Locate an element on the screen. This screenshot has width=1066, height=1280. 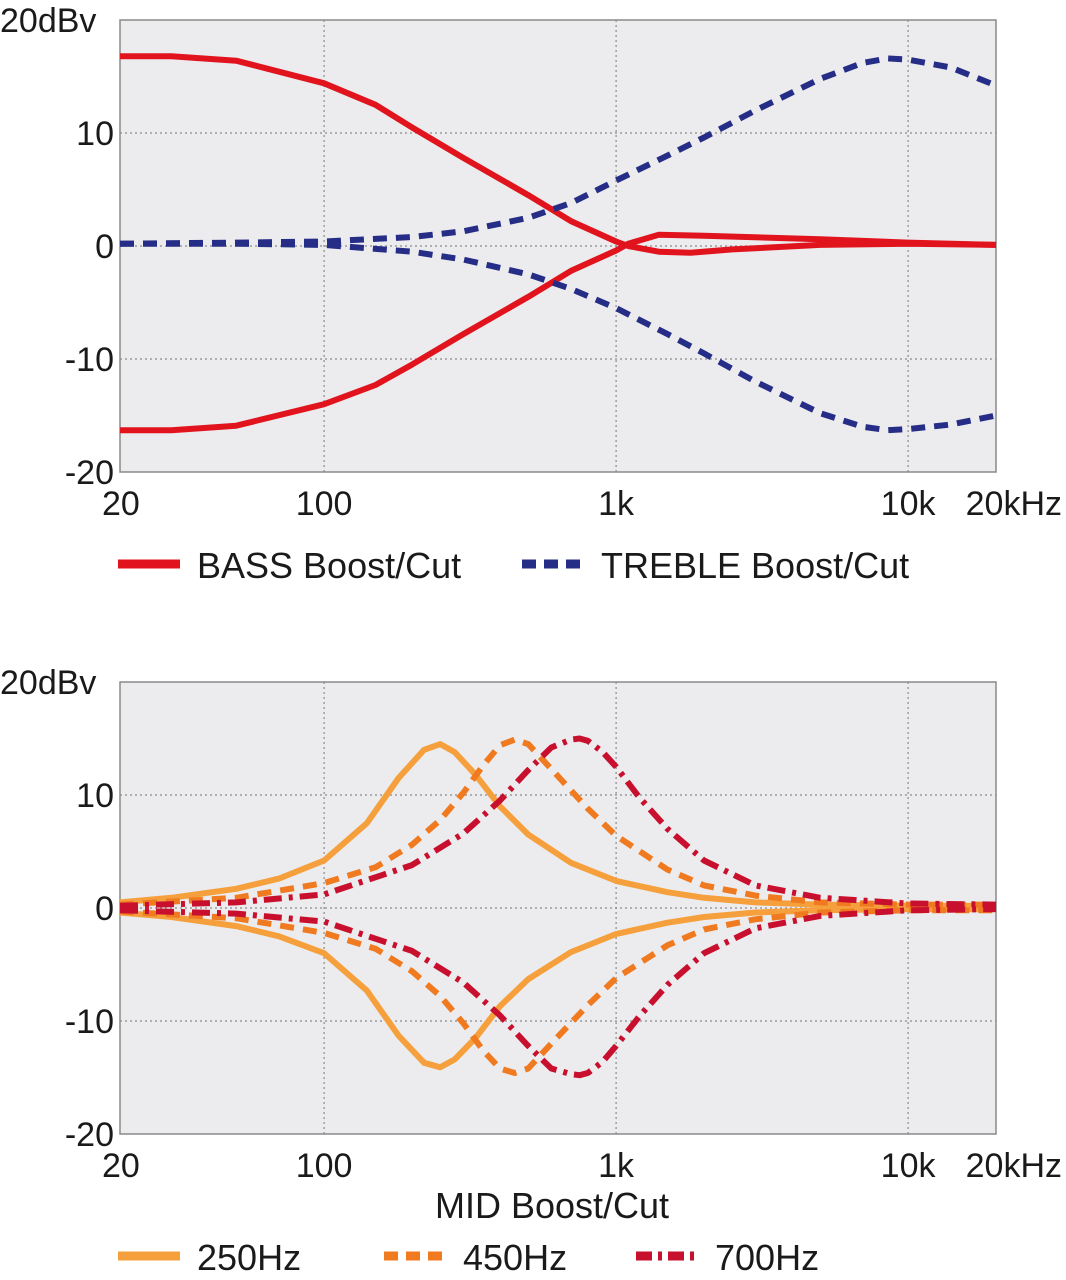
legend: 250Hz 450Hz 700Hz is located at coordinates (468, 1257).